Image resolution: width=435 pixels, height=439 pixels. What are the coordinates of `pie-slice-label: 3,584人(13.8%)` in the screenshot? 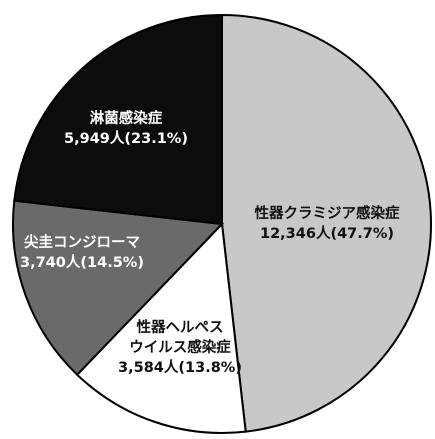 It's located at (180, 367).